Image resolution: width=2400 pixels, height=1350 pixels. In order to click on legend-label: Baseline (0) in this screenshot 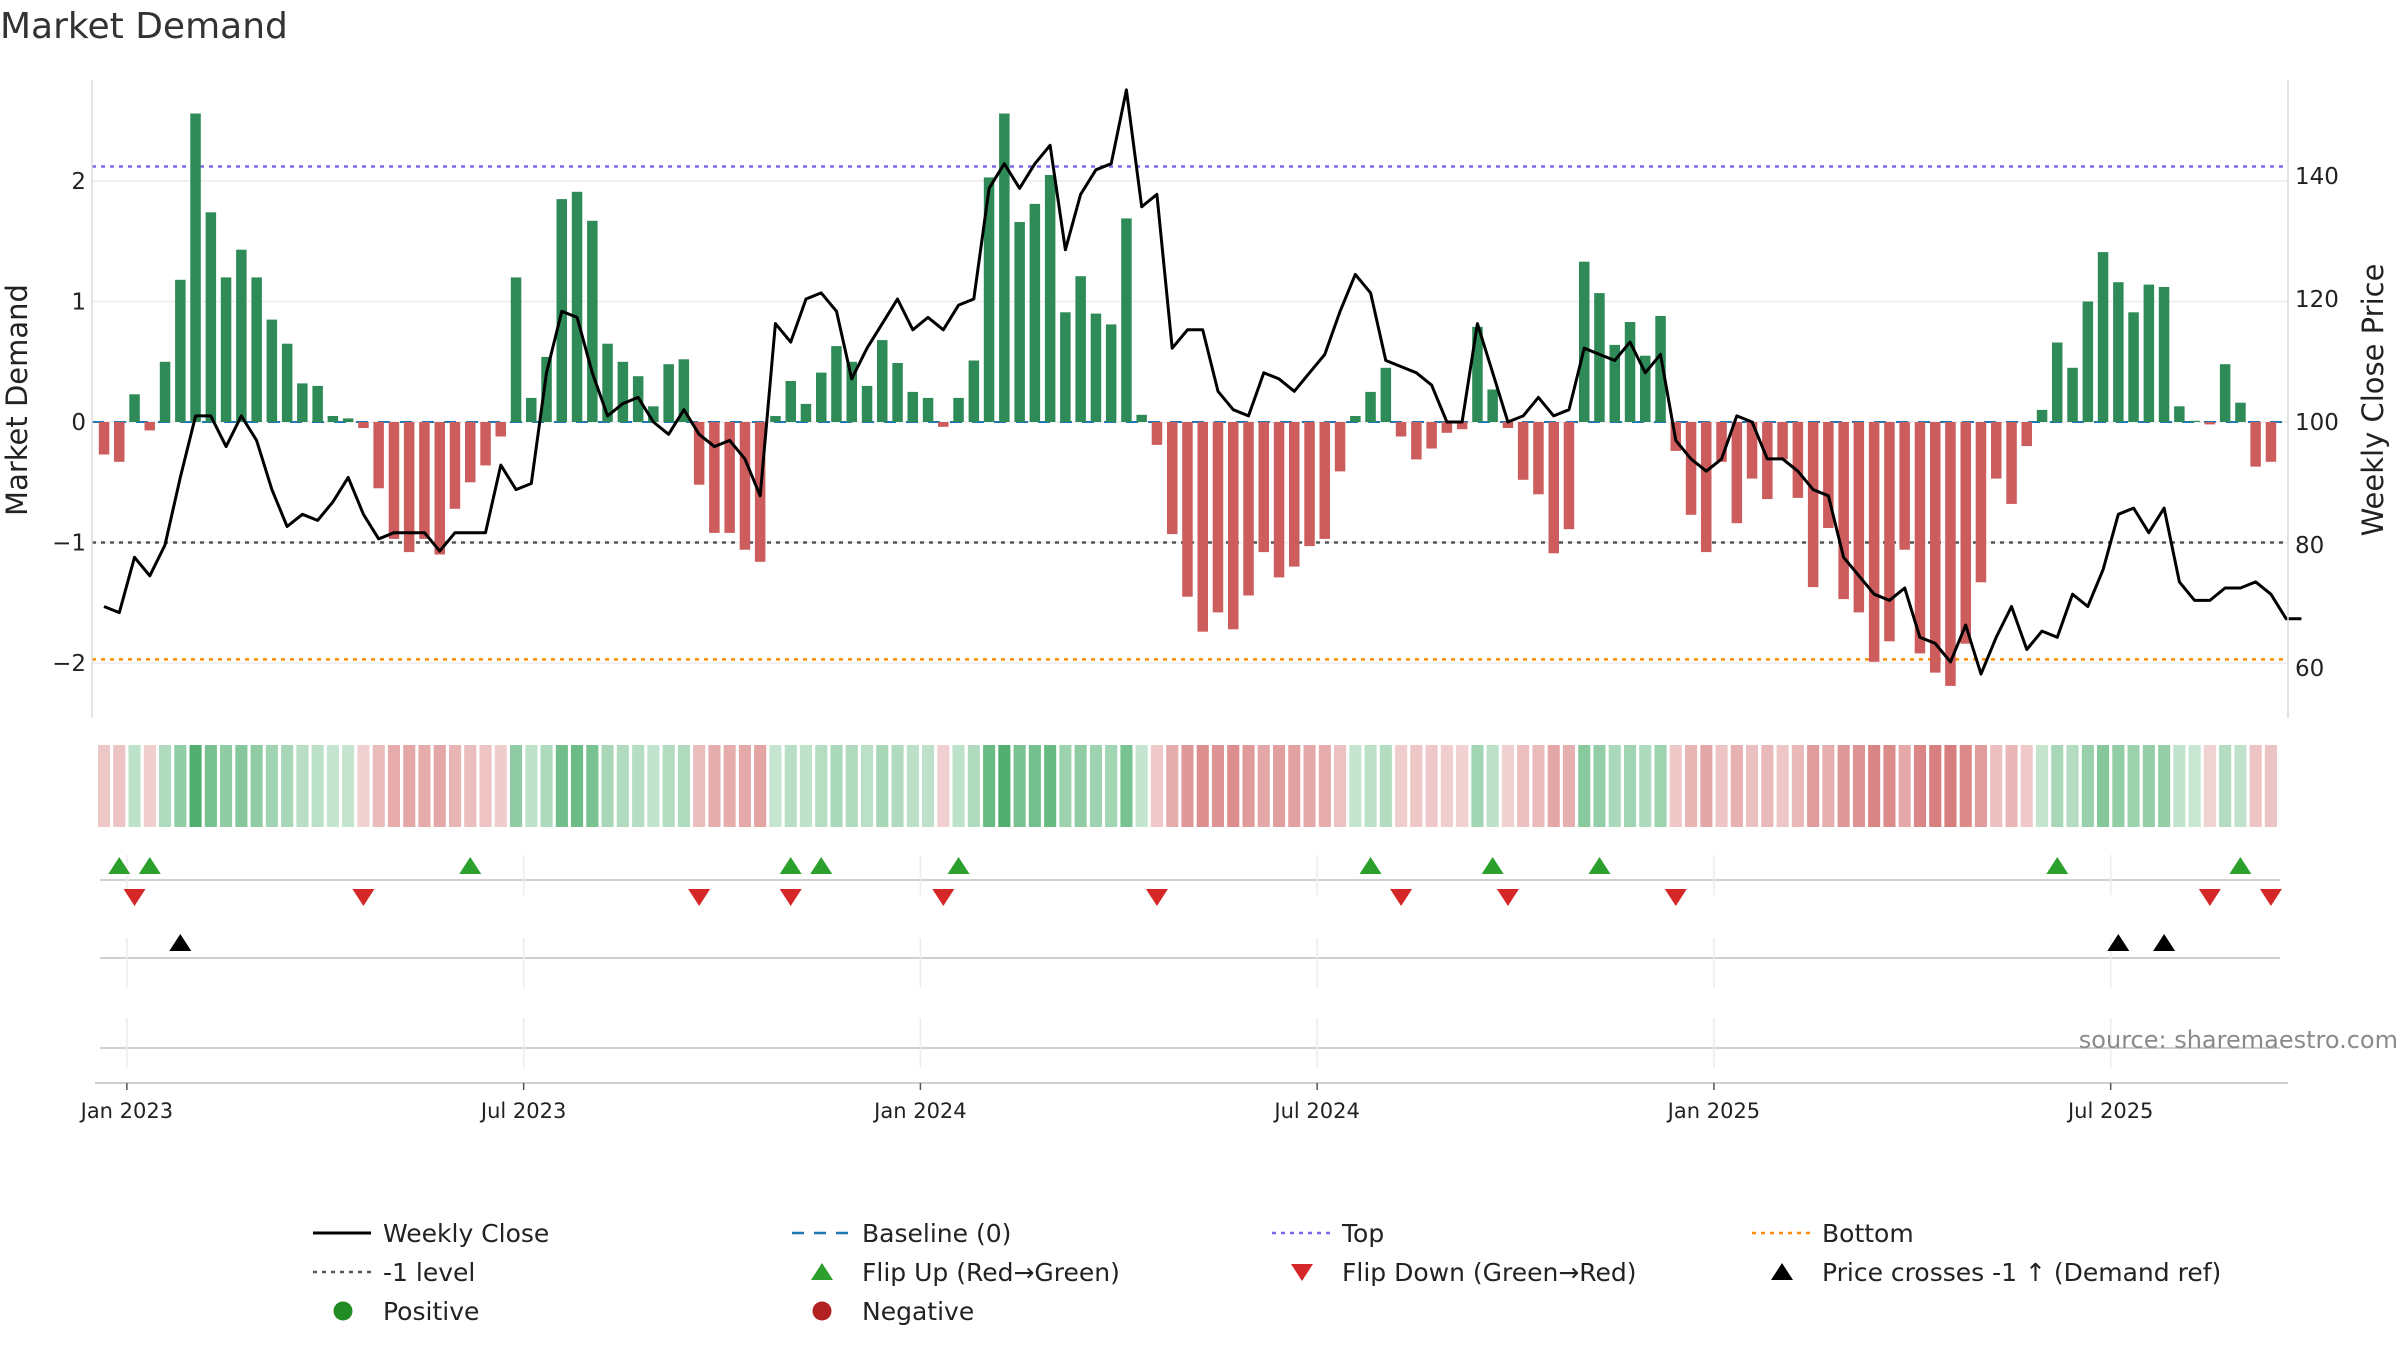, I will do `click(936, 1233)`.